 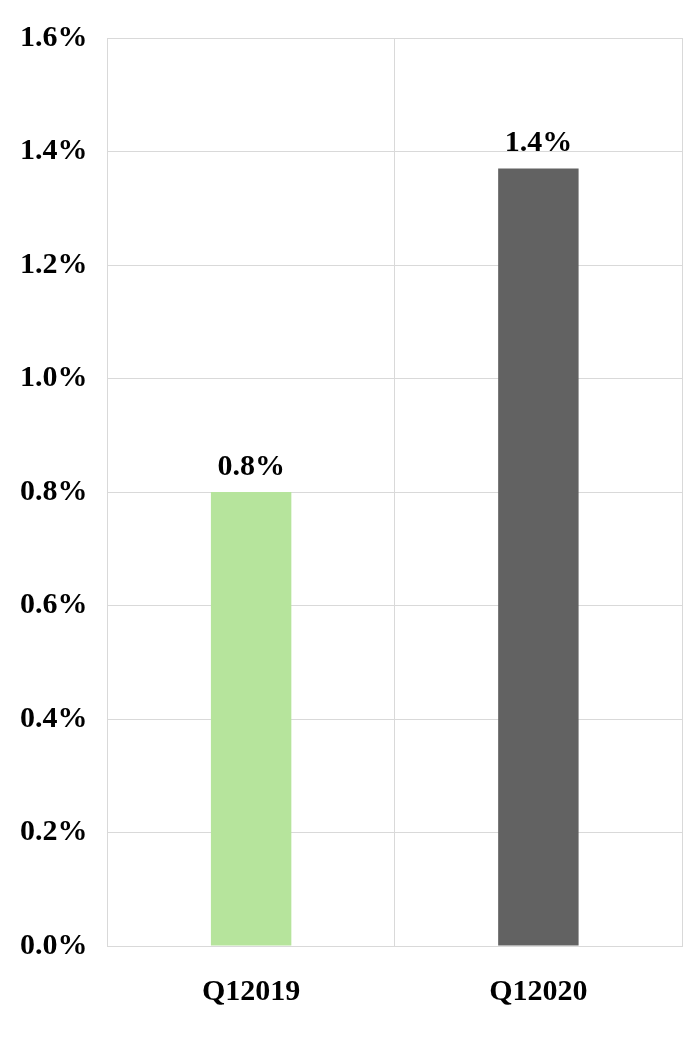 I want to click on y-tick-label: 0.8%, so click(x=54, y=489).